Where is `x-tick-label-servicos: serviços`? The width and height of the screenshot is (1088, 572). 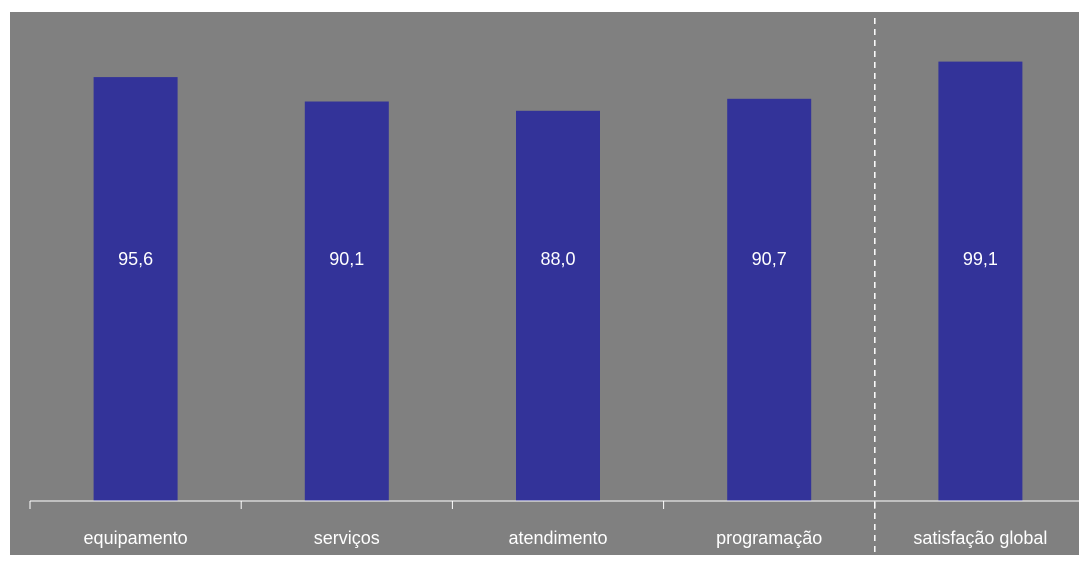 x-tick-label-servicos: serviços is located at coordinates (347, 538).